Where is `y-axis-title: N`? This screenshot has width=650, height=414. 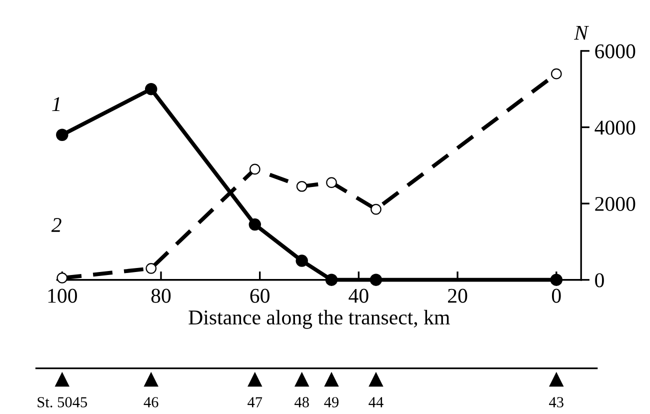
y-axis-title: N is located at coordinates (582, 33).